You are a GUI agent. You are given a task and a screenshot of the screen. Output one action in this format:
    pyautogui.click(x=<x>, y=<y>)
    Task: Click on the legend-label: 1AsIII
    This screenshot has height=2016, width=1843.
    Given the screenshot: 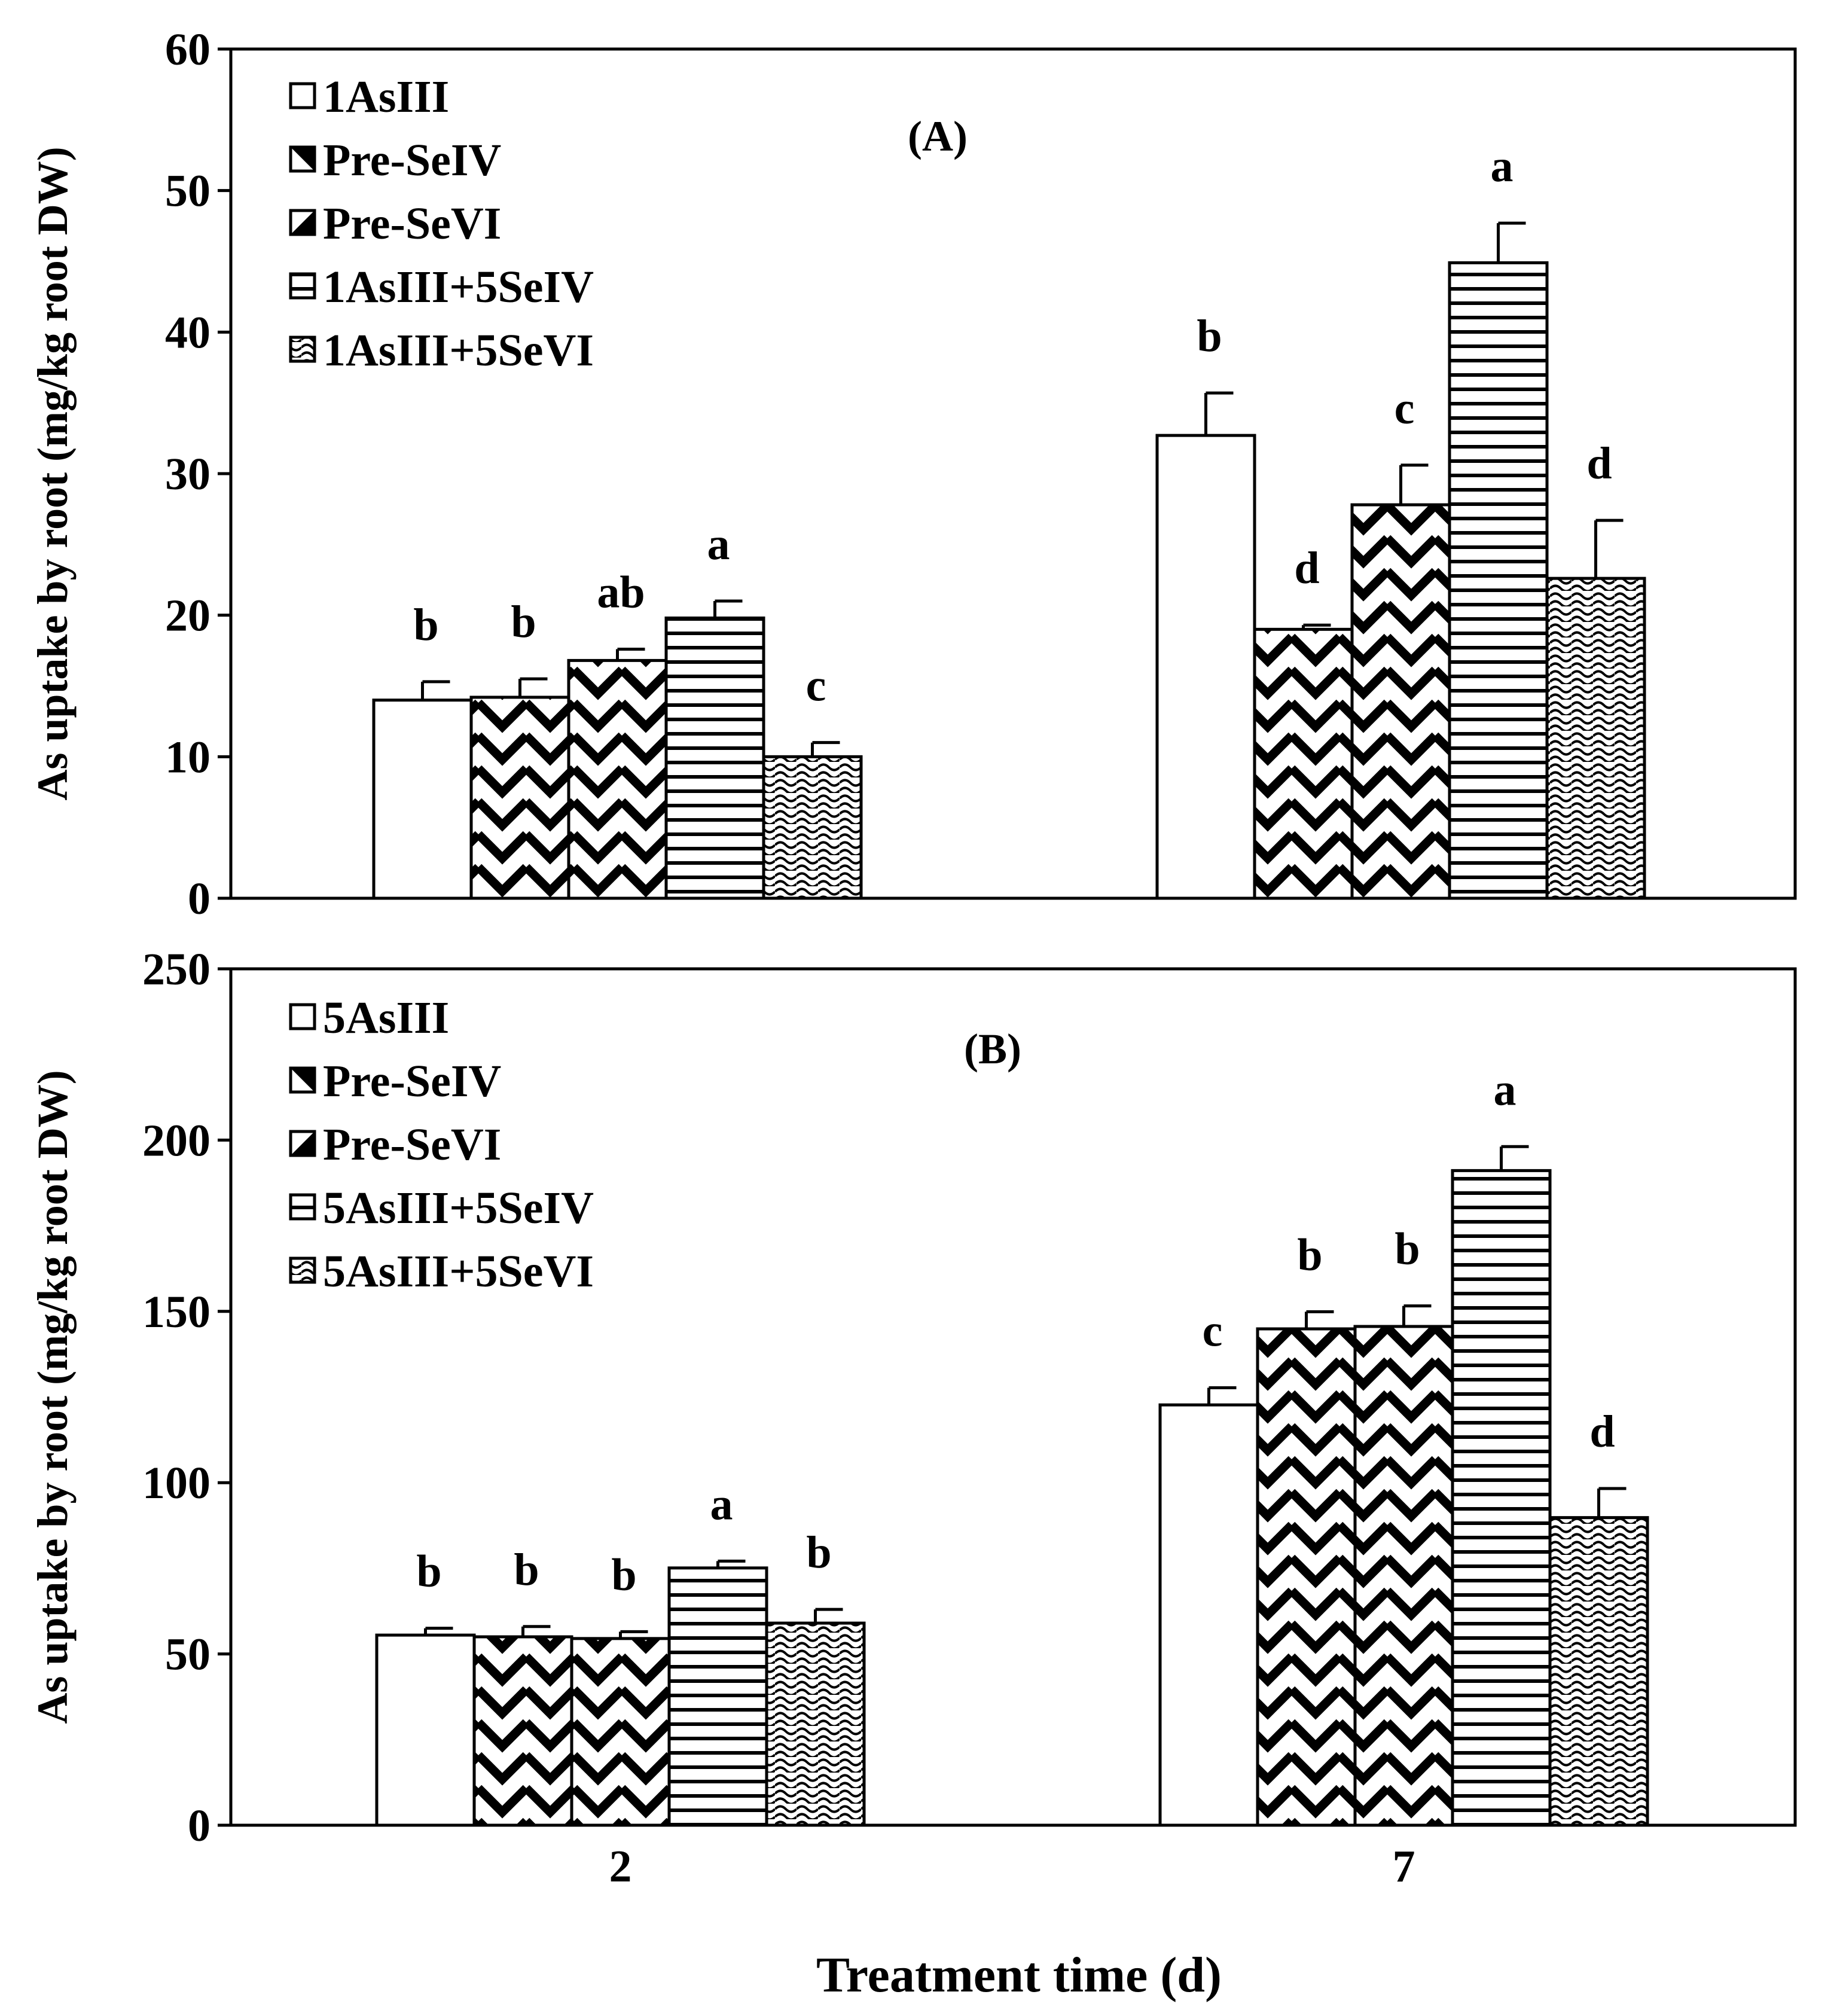 What is the action you would take?
    pyautogui.click(x=386, y=97)
    